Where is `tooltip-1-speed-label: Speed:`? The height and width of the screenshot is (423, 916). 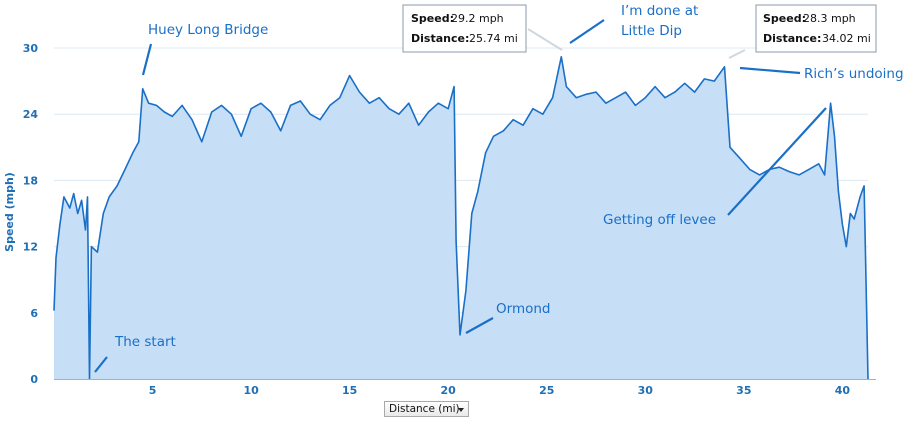
tooltip-1-speed-label: Speed: is located at coordinates (432, 18).